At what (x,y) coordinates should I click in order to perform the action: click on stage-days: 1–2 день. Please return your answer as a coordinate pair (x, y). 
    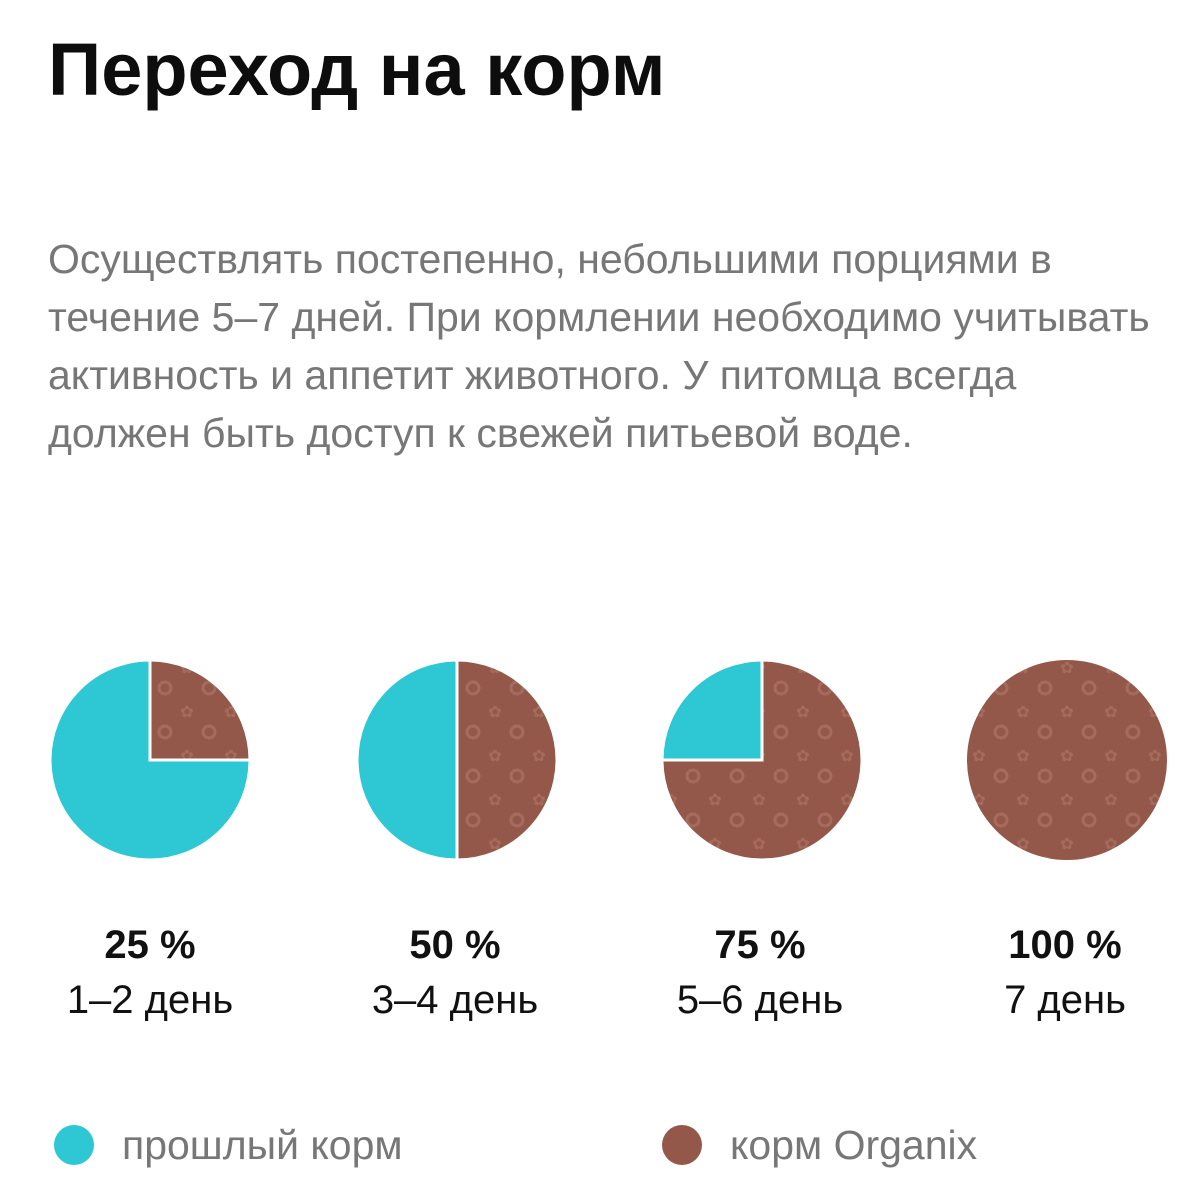
    Looking at the image, I should click on (150, 1000).